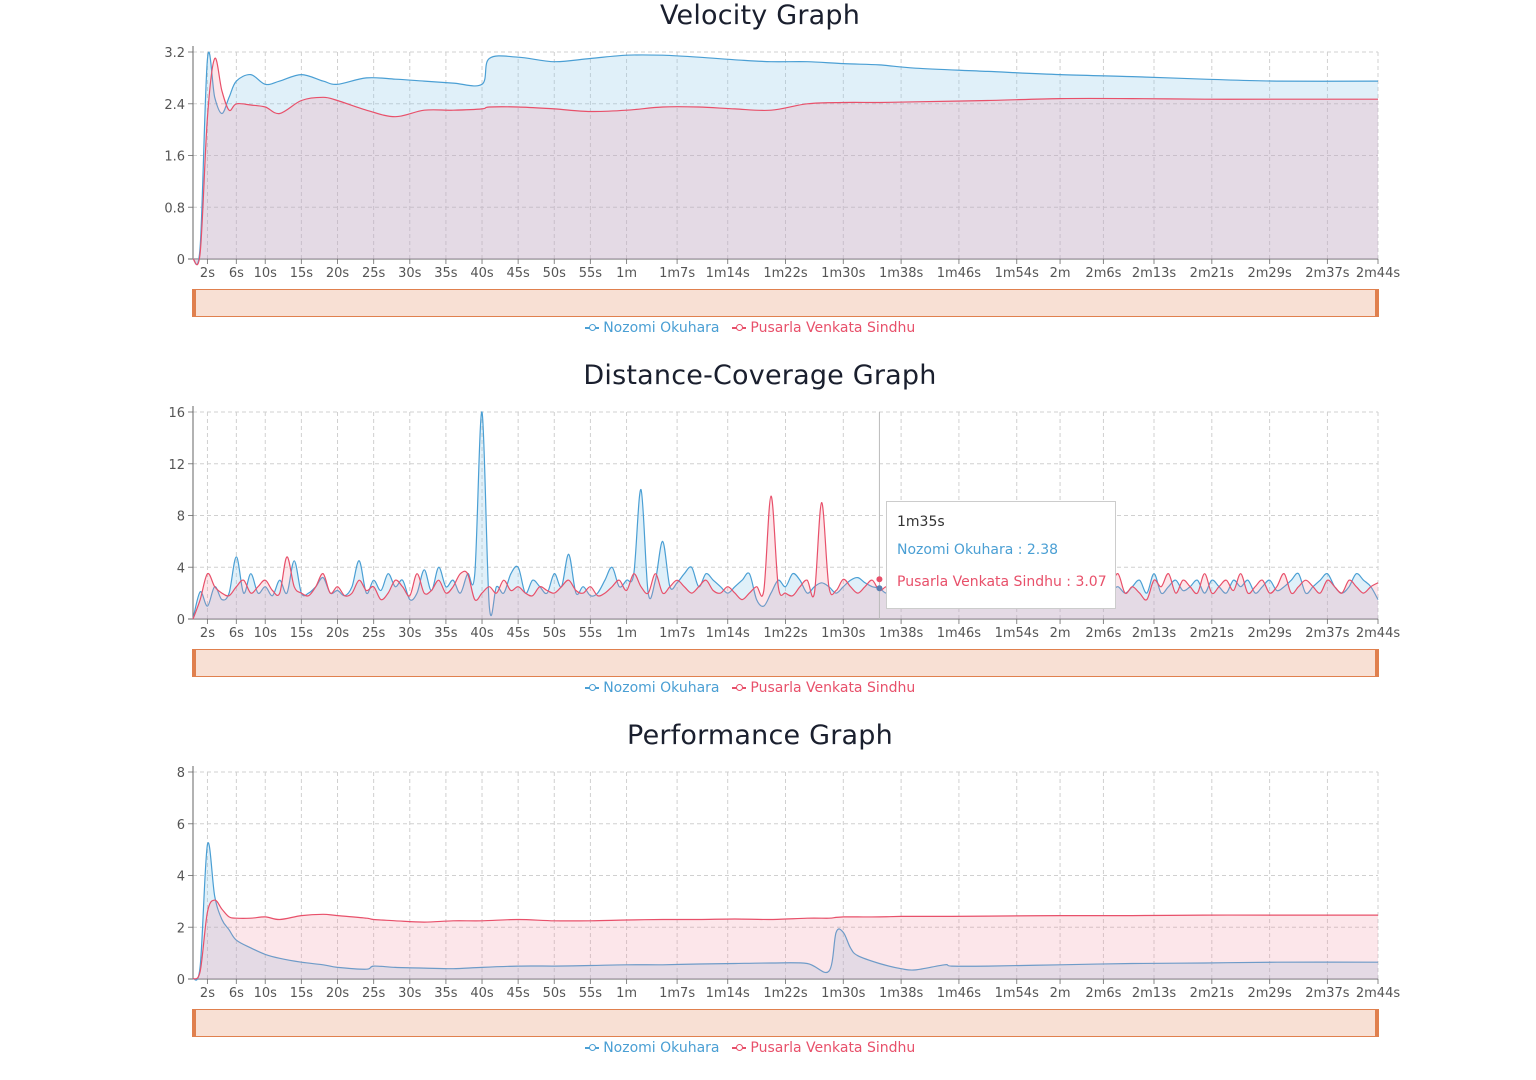  Describe the element at coordinates (760, 375) in the screenshot. I see `chart-title: Distance-Coverage Graph` at that location.